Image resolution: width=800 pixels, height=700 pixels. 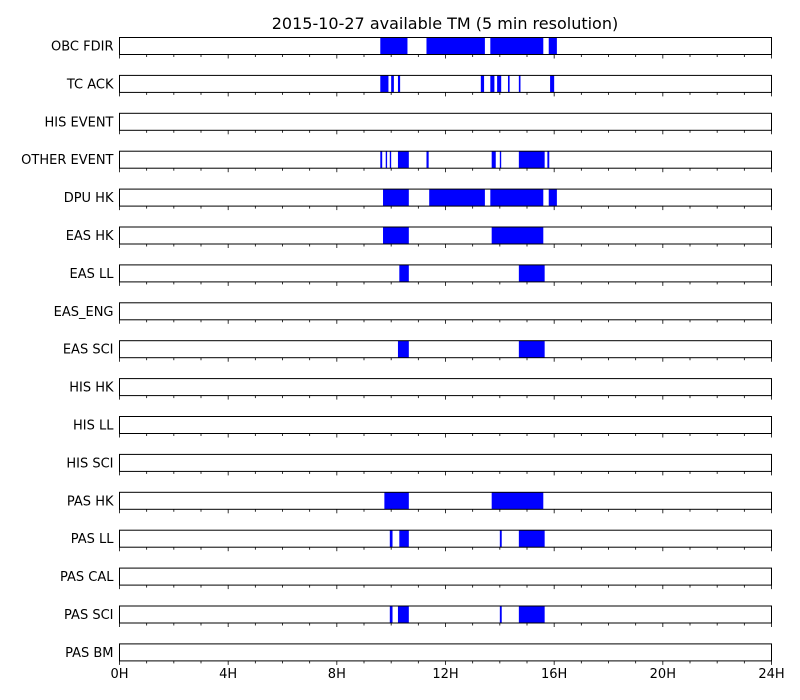 I want to click on row-eas-hk: EAS HK, so click(x=419, y=237).